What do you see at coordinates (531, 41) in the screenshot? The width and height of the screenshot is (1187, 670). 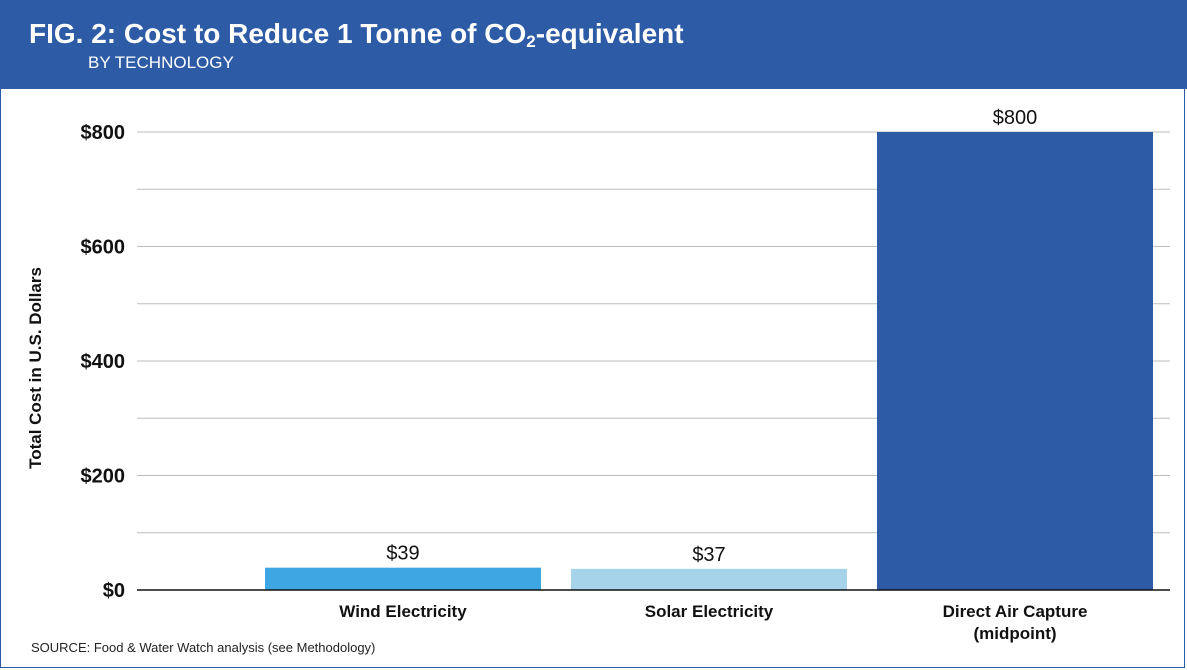 I see `title-subscript: 2` at bounding box center [531, 41].